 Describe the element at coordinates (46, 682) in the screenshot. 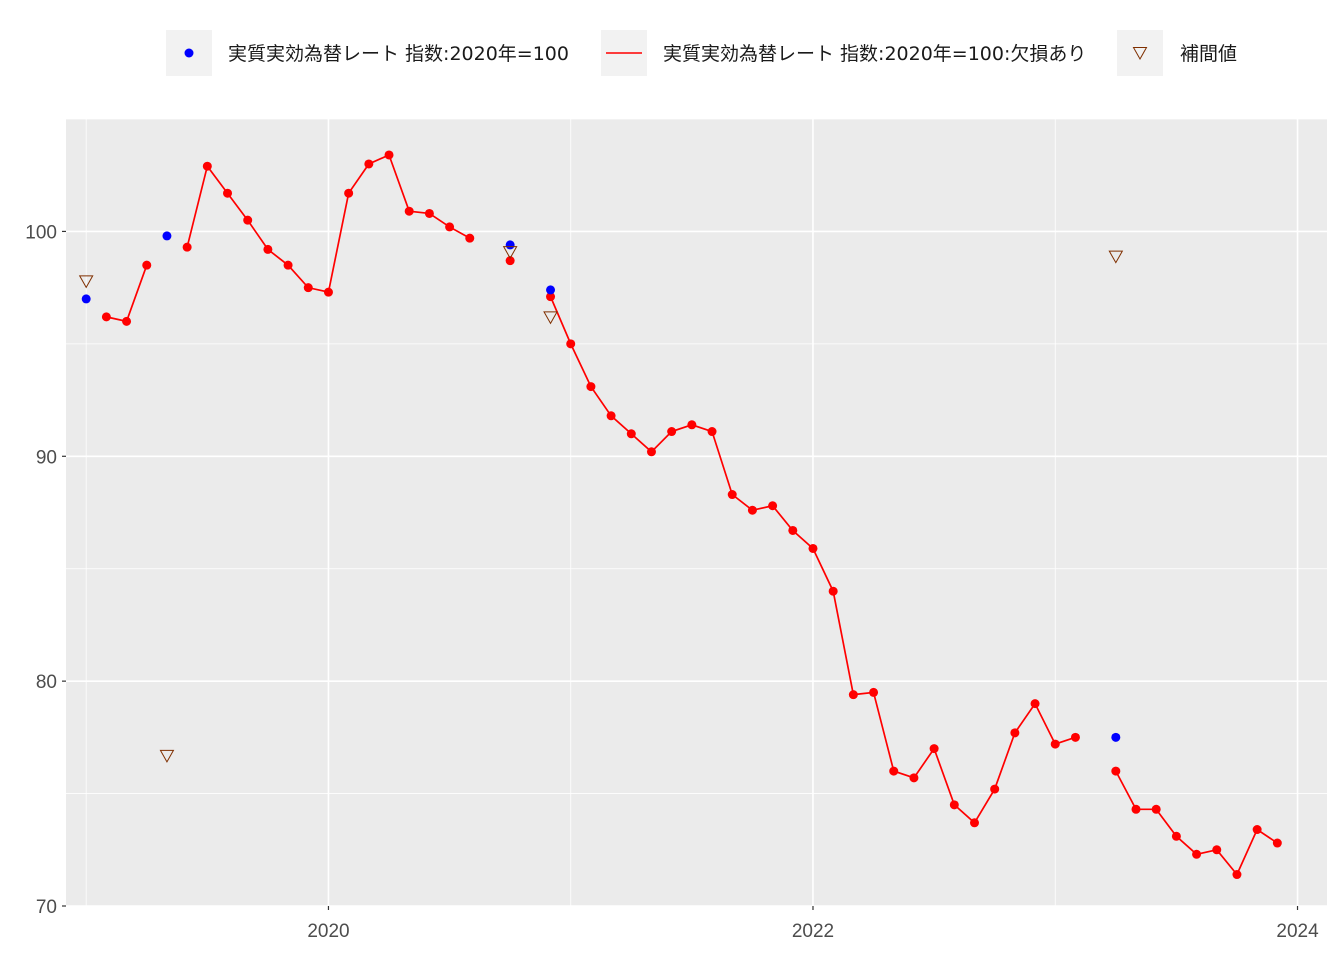

I see `y-tick-label: 80` at that location.